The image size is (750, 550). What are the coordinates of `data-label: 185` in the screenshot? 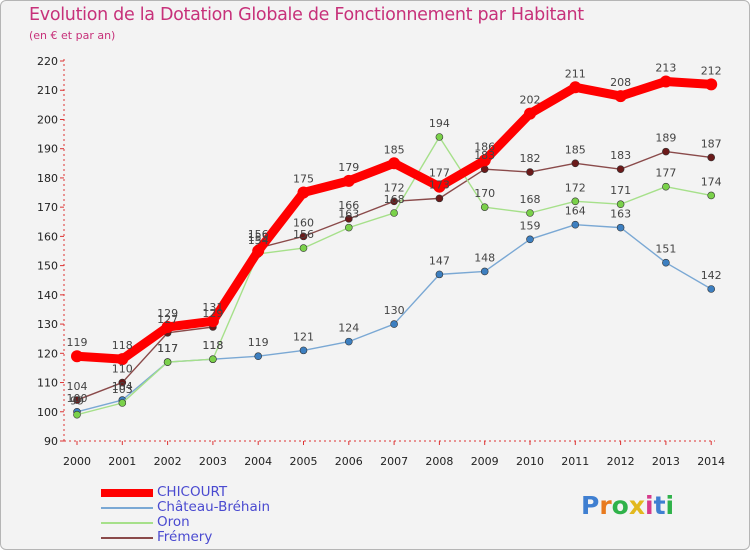 It's located at (575, 149).